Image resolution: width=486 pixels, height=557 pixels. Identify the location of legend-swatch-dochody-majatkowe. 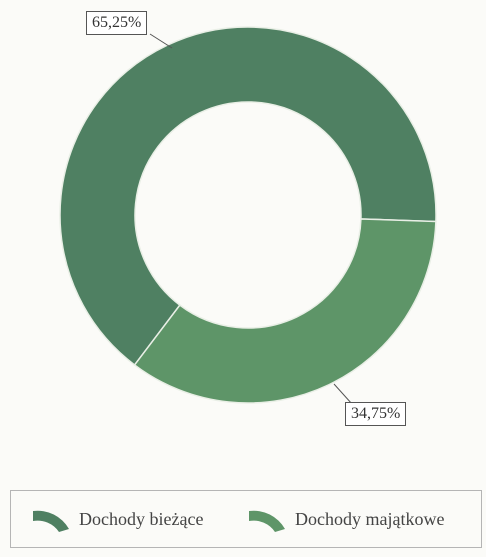
(267, 521).